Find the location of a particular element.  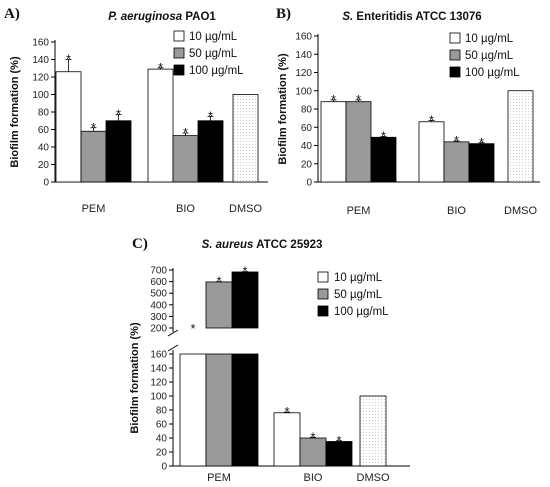

y-tick-label: 500 is located at coordinates (158, 294).